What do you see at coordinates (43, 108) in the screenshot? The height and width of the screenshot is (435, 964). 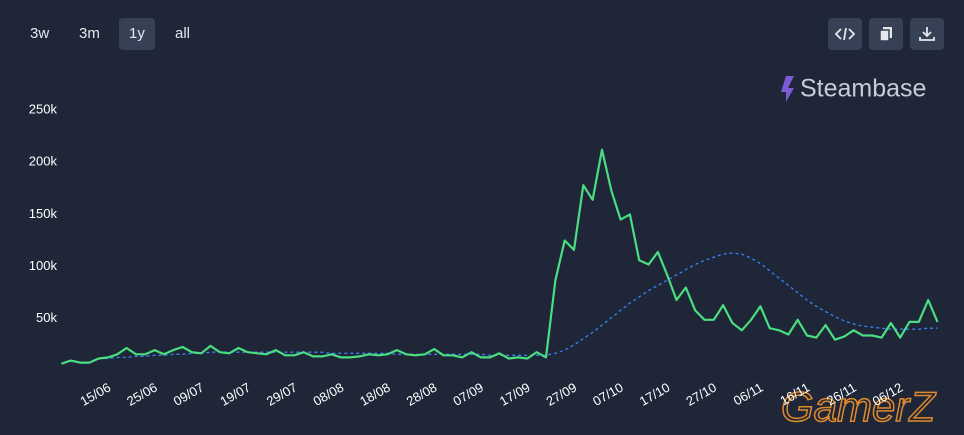 I see `y-tick-label: 250k` at bounding box center [43, 108].